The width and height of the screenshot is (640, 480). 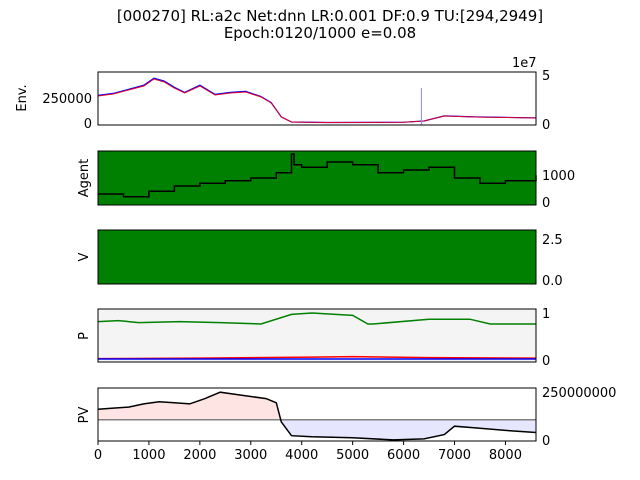 What do you see at coordinates (524, 63) in the screenshot?
I see `env-right-offset: 1e7` at bounding box center [524, 63].